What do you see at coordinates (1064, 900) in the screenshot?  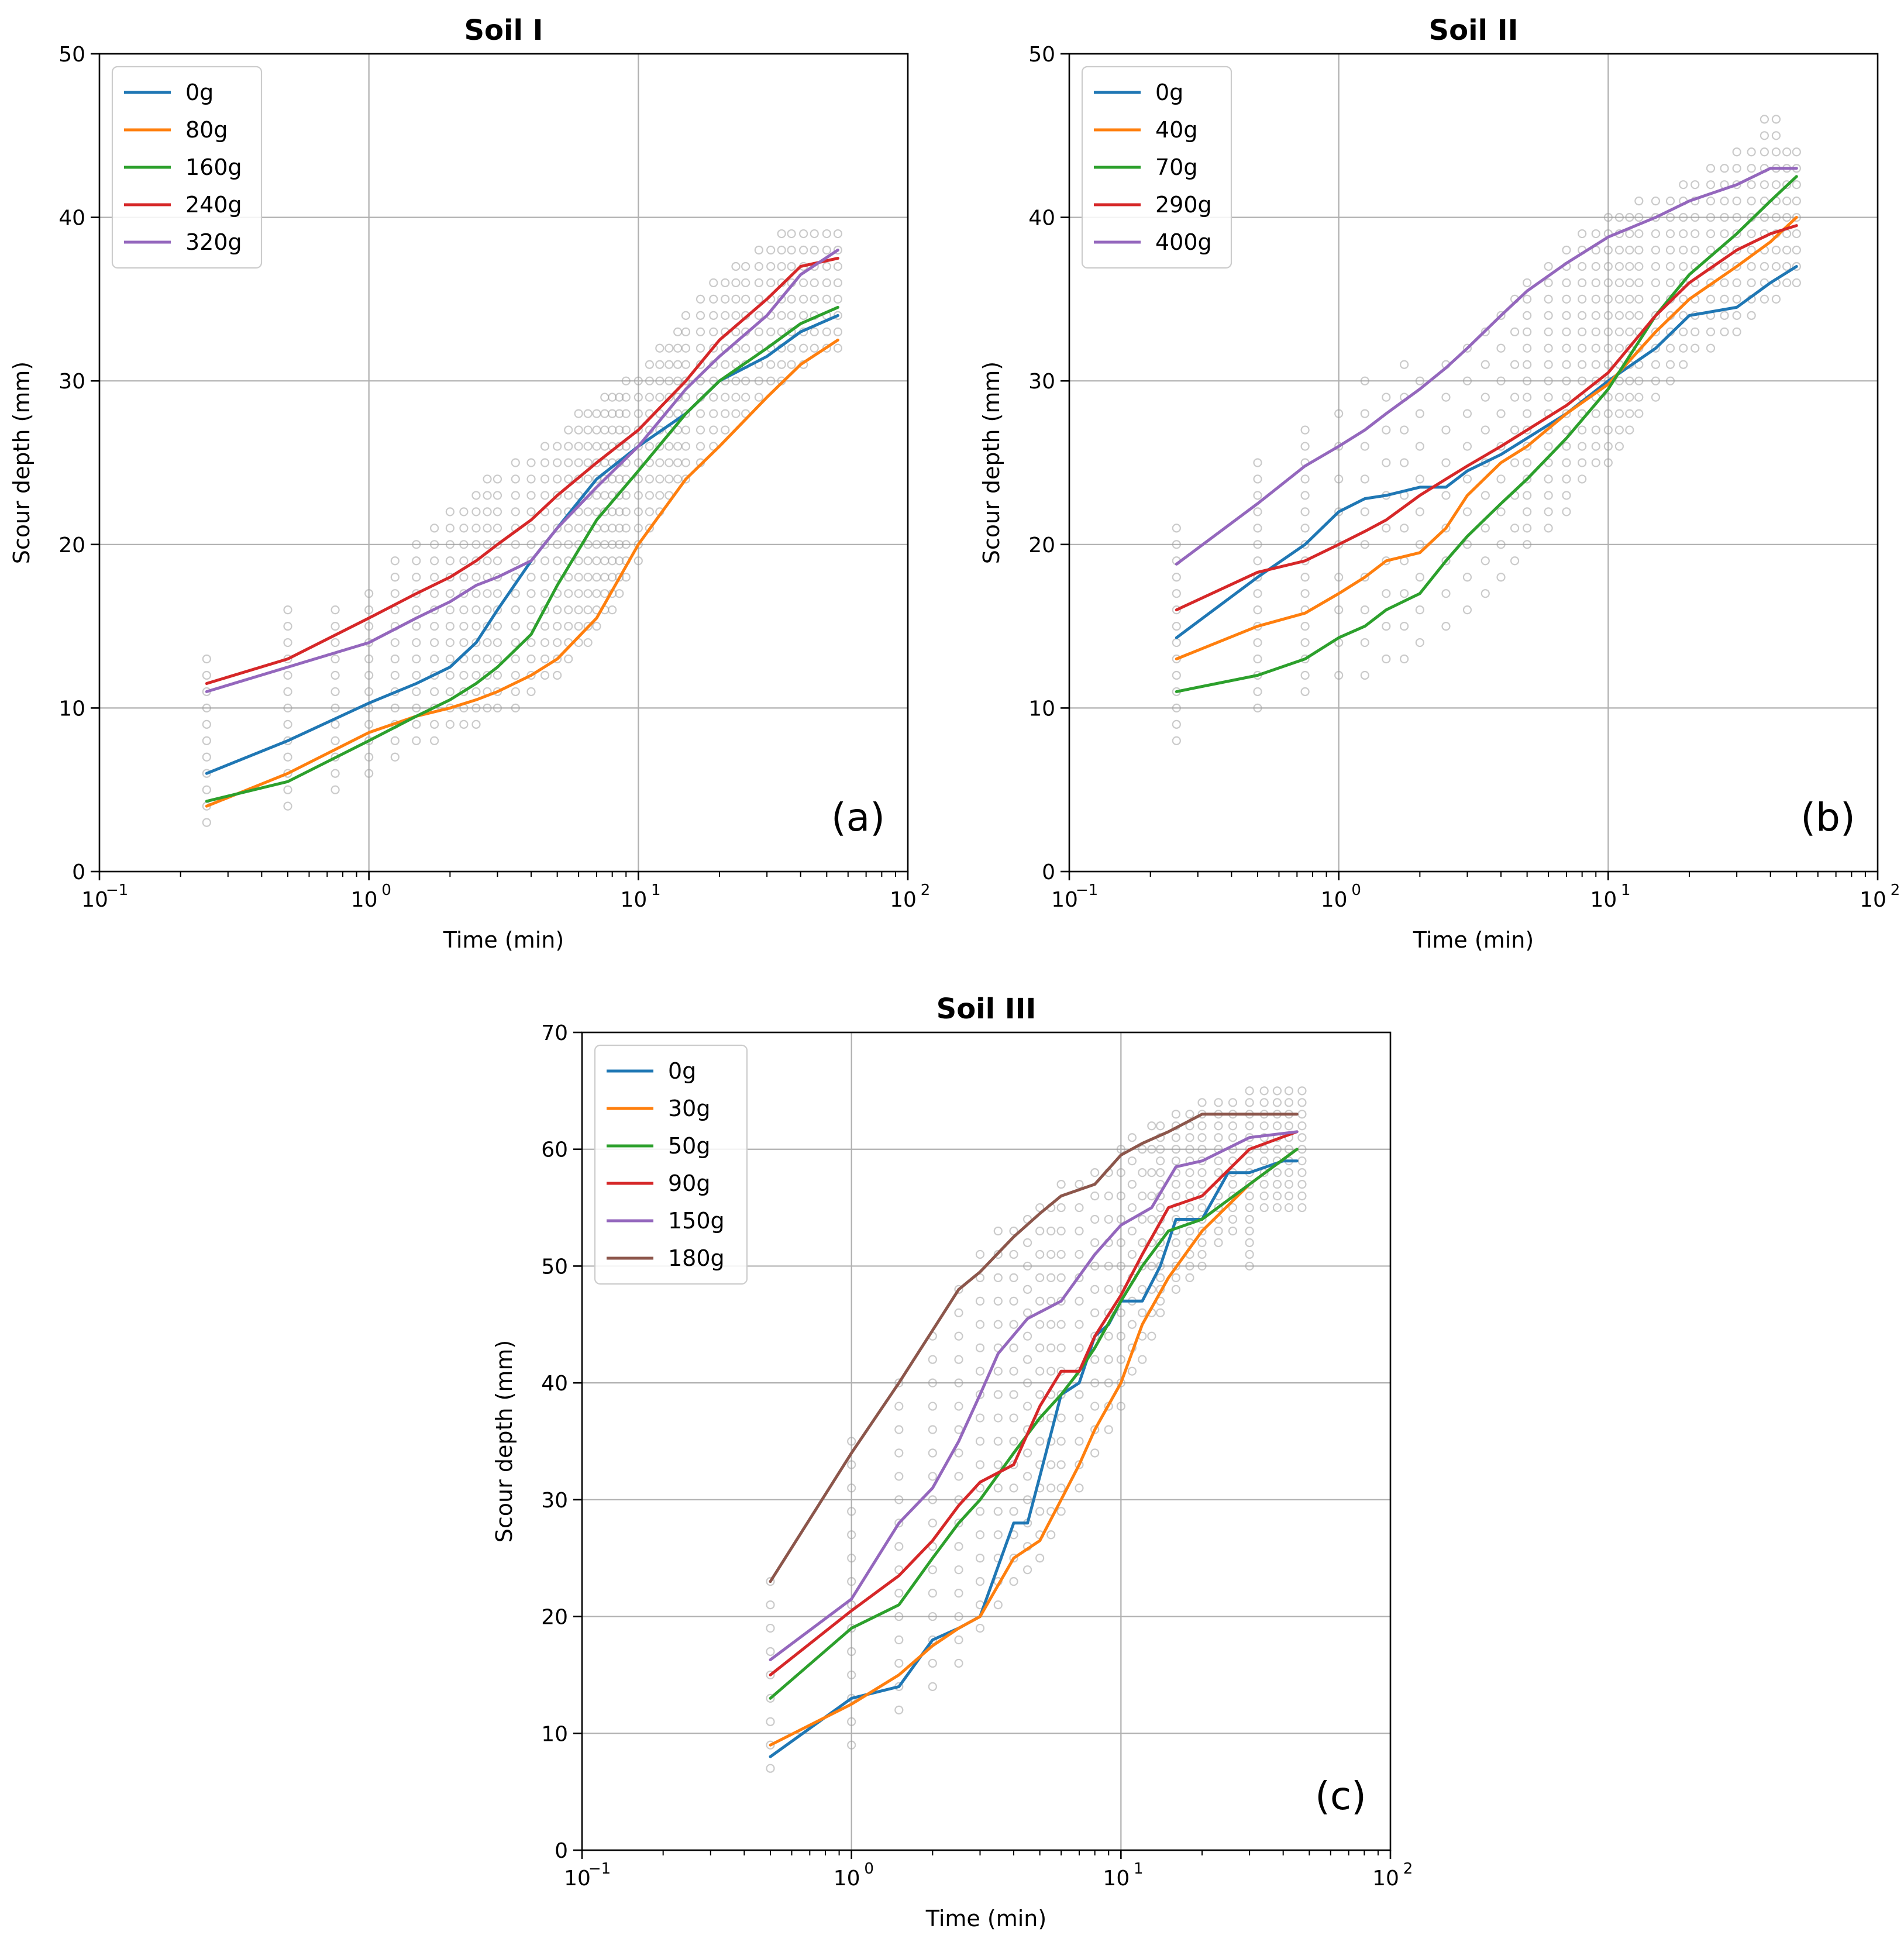 I see `x-tick-label: 10` at bounding box center [1064, 900].